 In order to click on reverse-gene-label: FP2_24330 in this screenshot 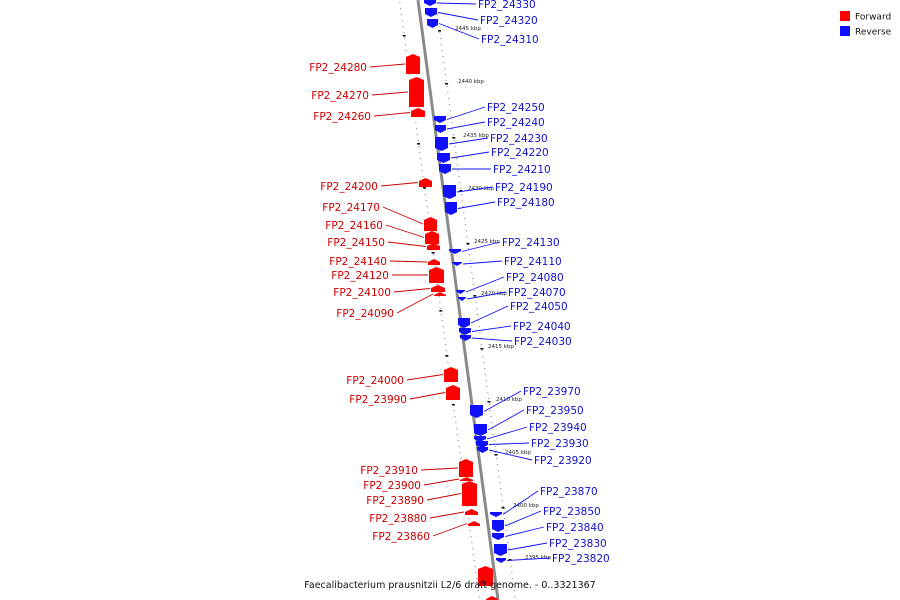, I will do `click(507, 5)`.